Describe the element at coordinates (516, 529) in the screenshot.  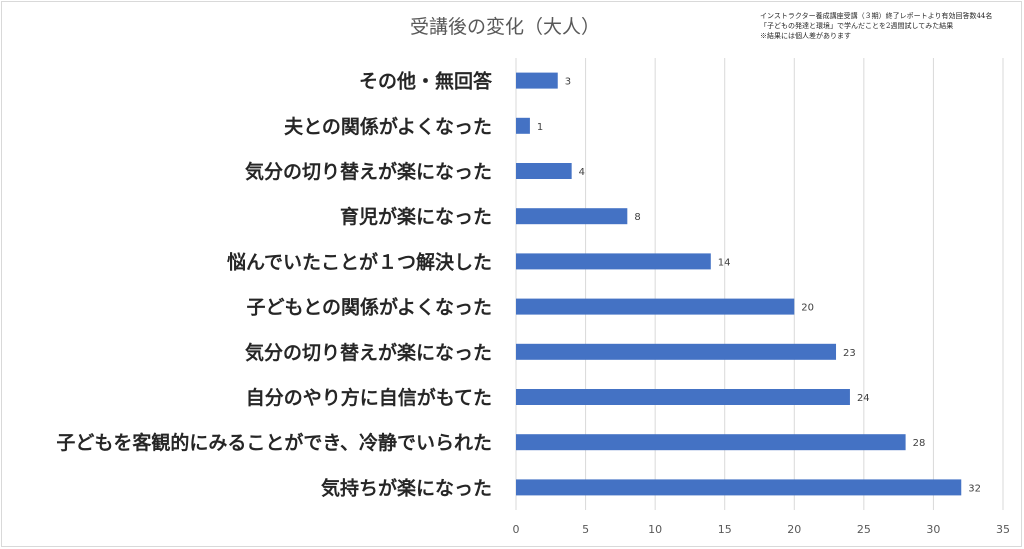
I see `x-tick-label-0: 0` at that location.